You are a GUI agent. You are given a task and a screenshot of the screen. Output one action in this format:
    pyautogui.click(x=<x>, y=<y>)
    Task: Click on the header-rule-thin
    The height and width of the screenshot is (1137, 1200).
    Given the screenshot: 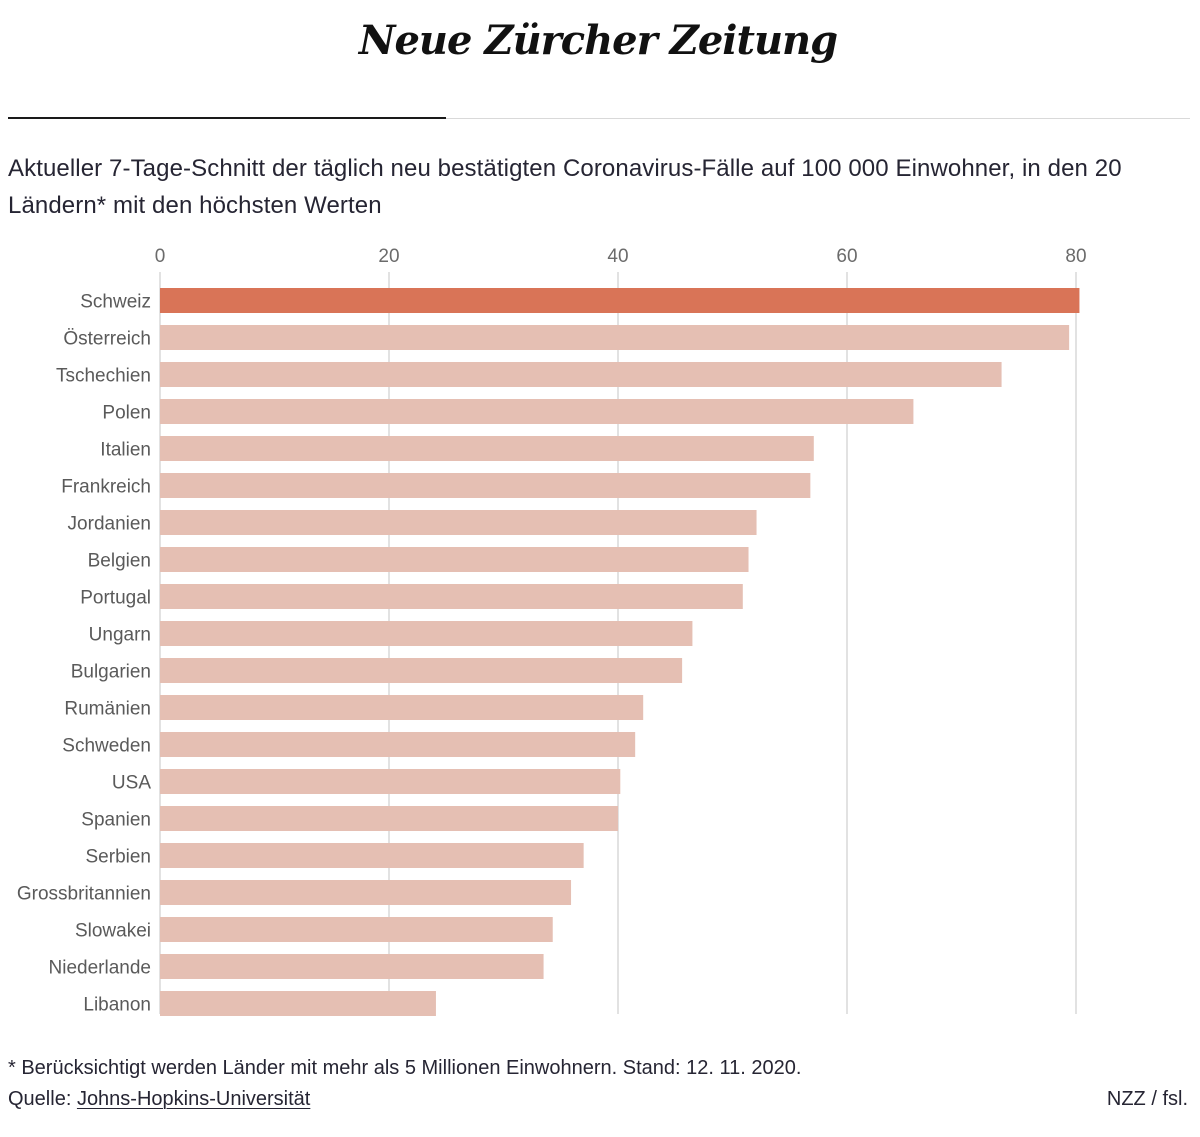 What is the action you would take?
    pyautogui.click(x=818, y=118)
    